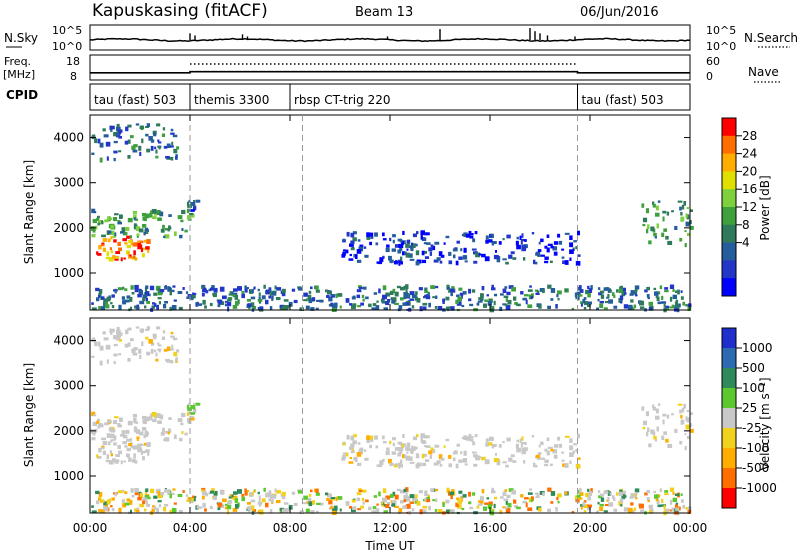  Describe the element at coordinates (729, 478) in the screenshot. I see `velocity-colorbar-swatch` at that location.